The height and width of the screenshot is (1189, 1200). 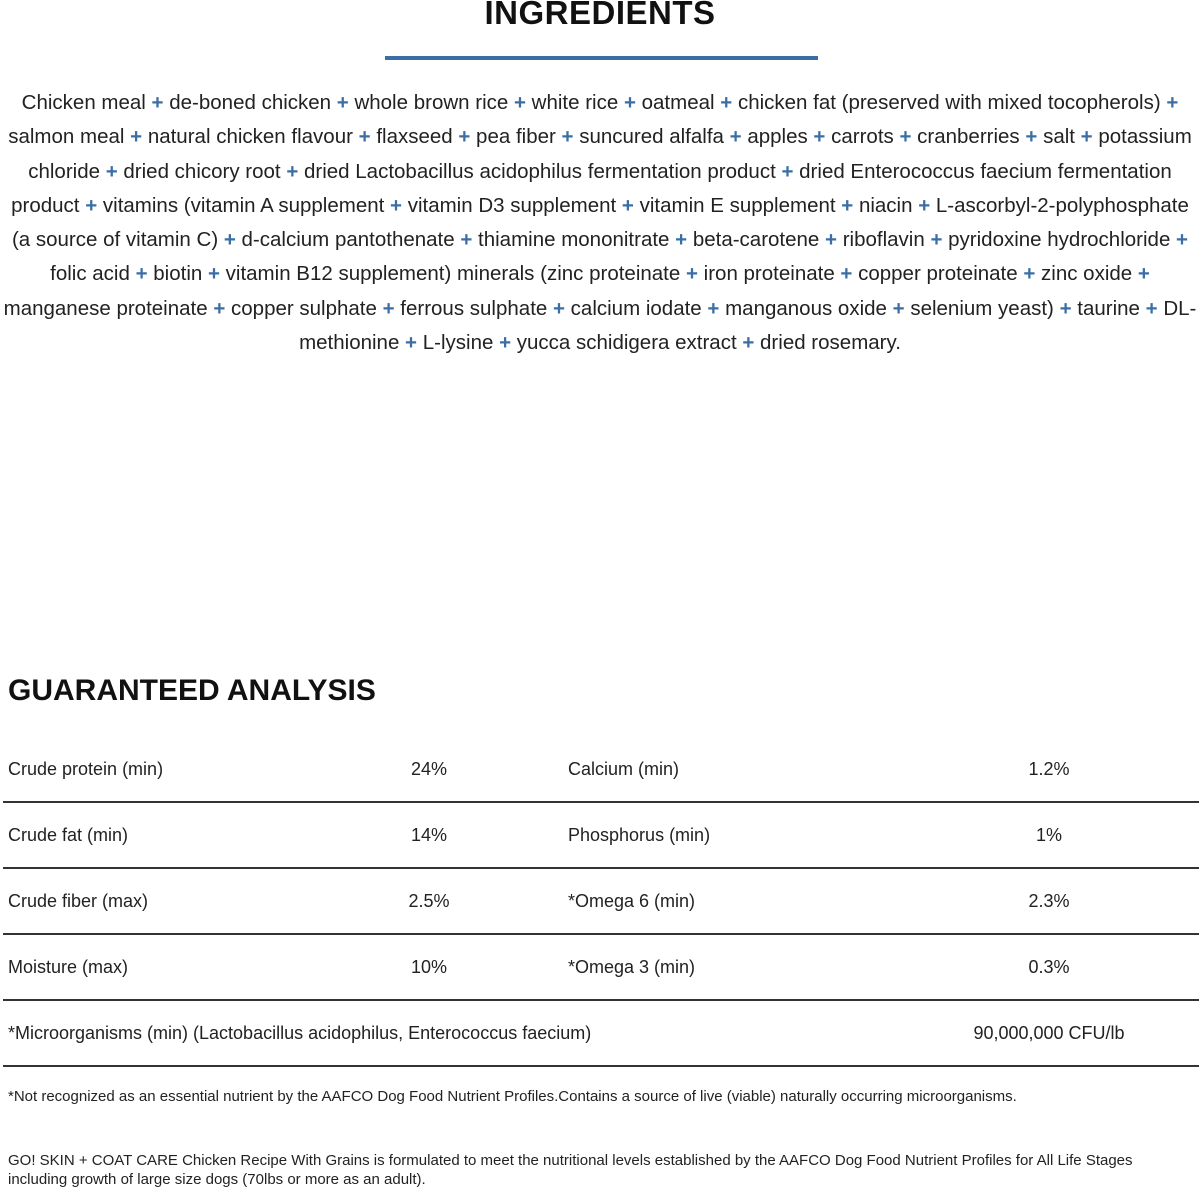 I want to click on nutrient-label: *Omega 3 (min), so click(x=632, y=967).